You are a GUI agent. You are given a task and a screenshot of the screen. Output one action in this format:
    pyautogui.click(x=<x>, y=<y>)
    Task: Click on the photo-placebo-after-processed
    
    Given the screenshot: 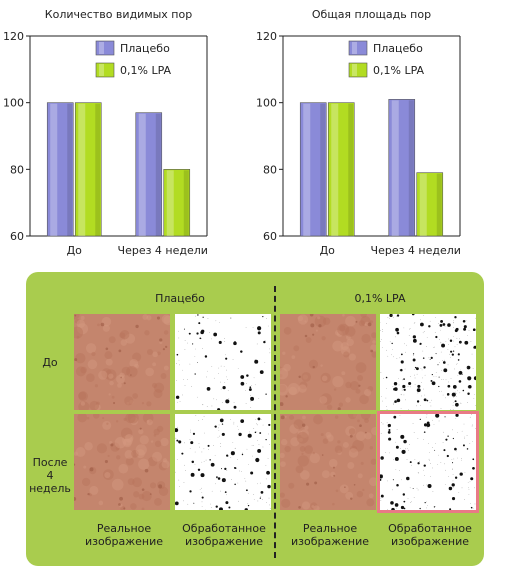 What is the action you would take?
    pyautogui.click(x=223, y=462)
    